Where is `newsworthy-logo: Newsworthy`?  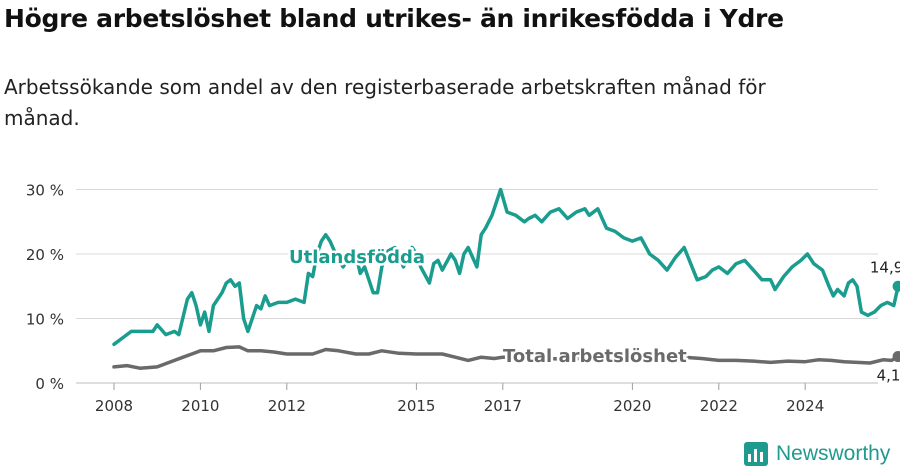 newsworthy-logo: Newsworthy is located at coordinates (817, 454).